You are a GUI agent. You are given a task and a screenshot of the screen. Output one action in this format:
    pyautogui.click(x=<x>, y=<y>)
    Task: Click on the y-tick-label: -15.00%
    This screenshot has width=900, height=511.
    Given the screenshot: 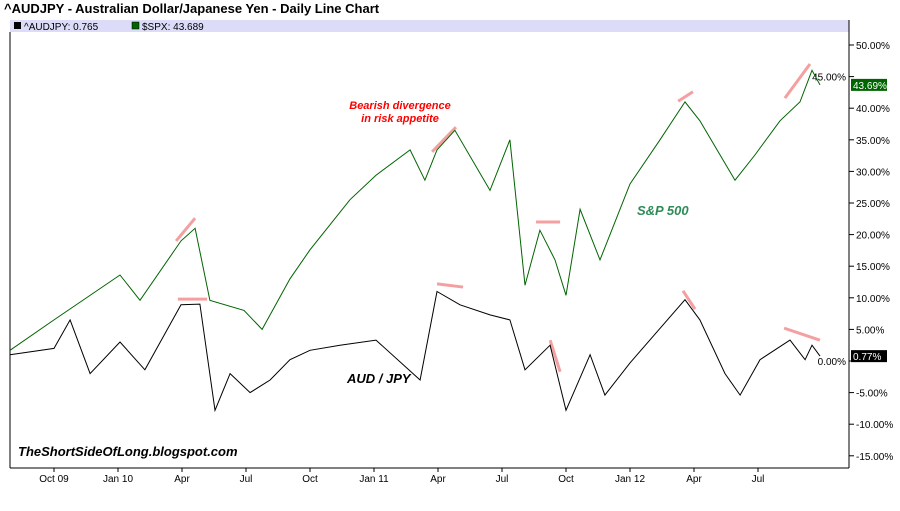 What is the action you would take?
    pyautogui.click(x=874, y=457)
    